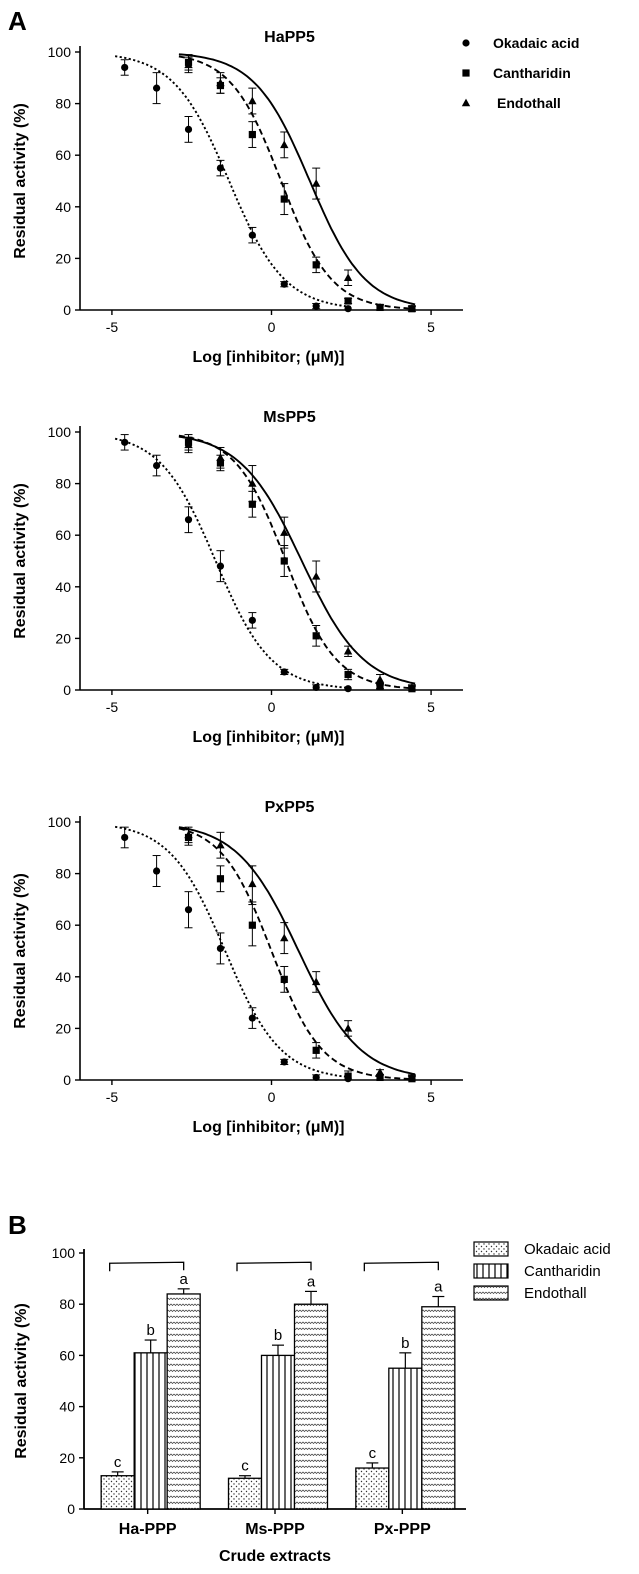  What do you see at coordinates (289, 37) in the screenshot?
I see `chart-title: HaPP5` at bounding box center [289, 37].